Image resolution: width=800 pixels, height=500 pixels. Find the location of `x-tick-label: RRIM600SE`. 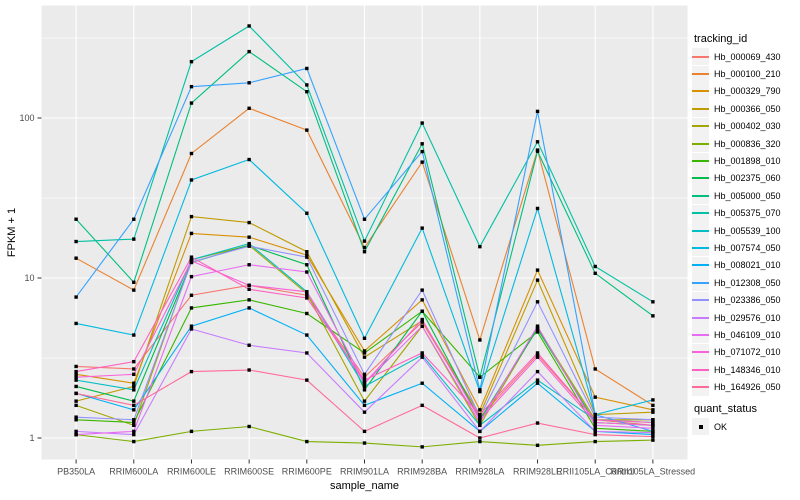

x-tick-label: RRIM600SE is located at coordinates (249, 472).